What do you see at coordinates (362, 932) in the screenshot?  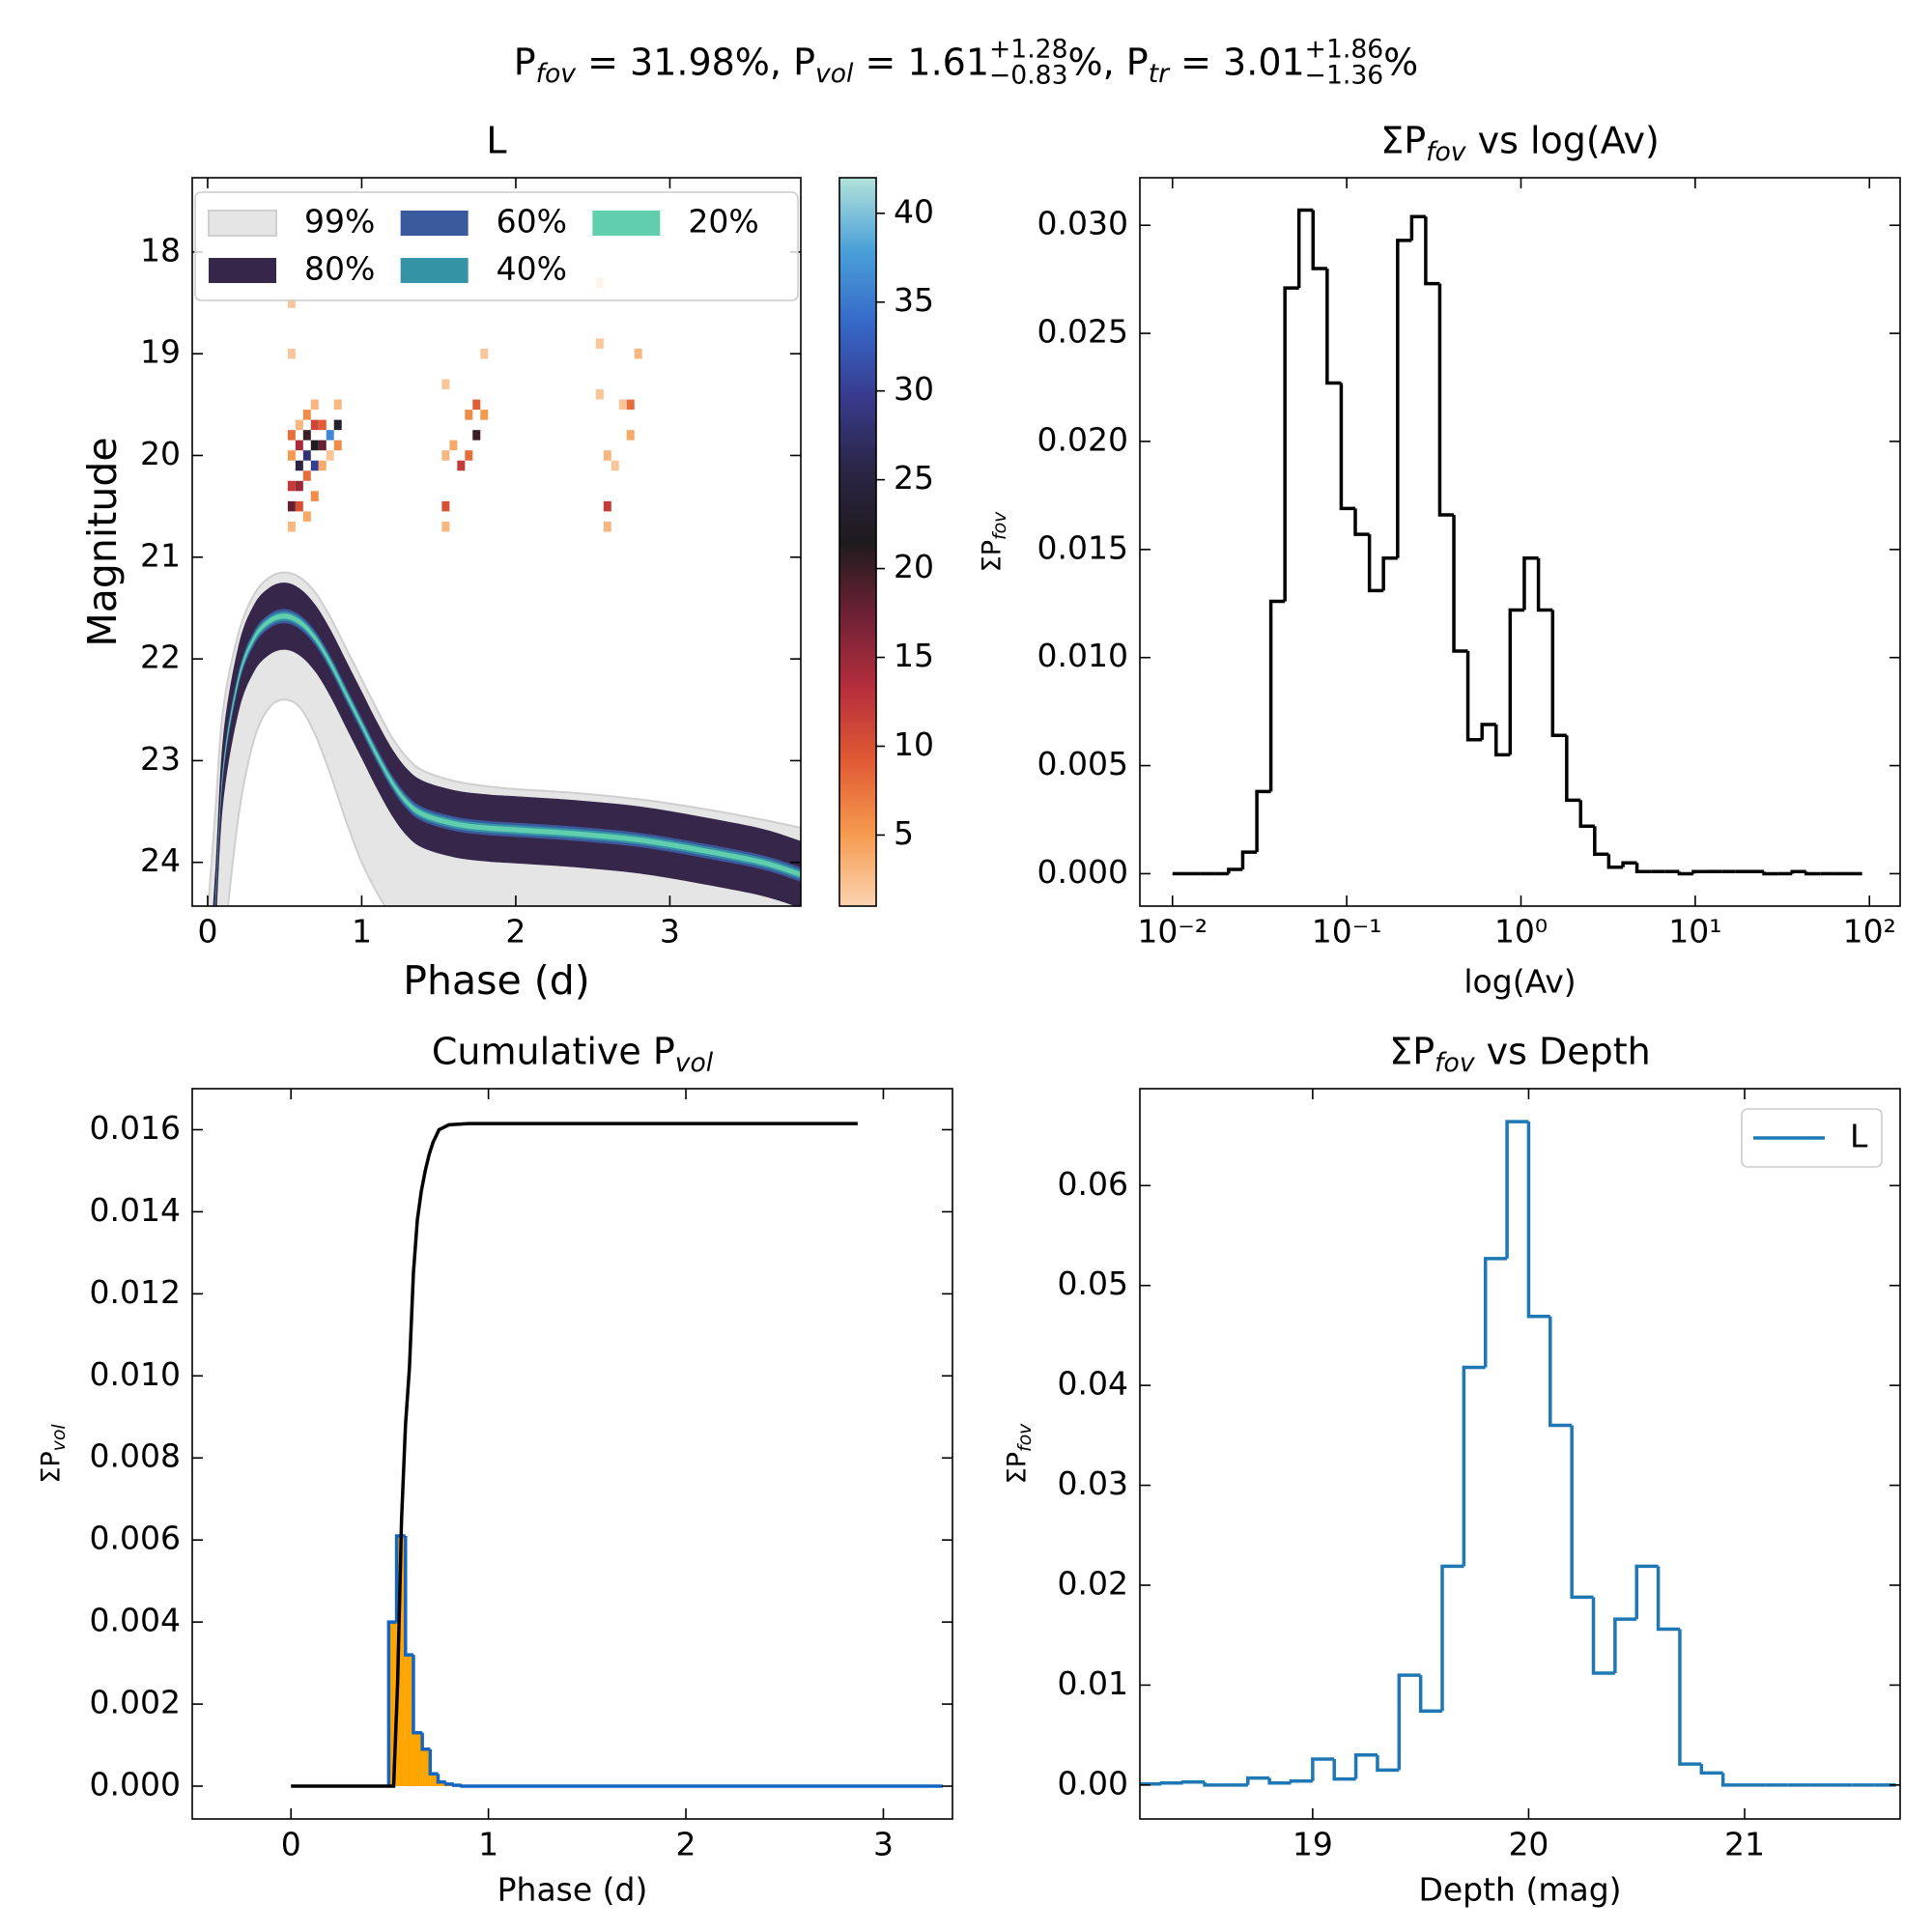 I see `x-tick-label: 1` at bounding box center [362, 932].